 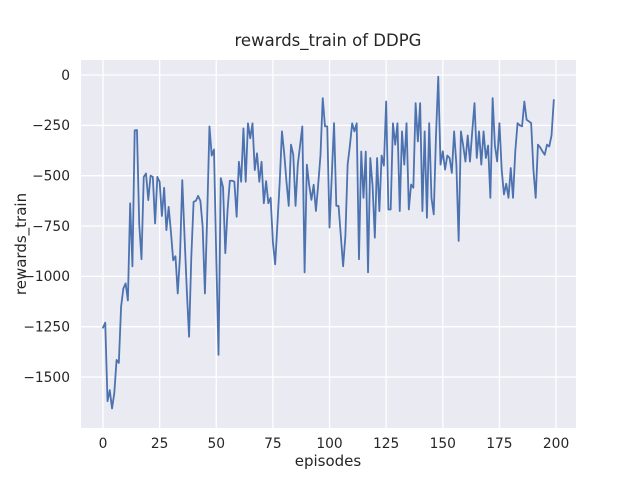 What do you see at coordinates (51, 227) in the screenshot?
I see `y-tick-label: −750` at bounding box center [51, 227].